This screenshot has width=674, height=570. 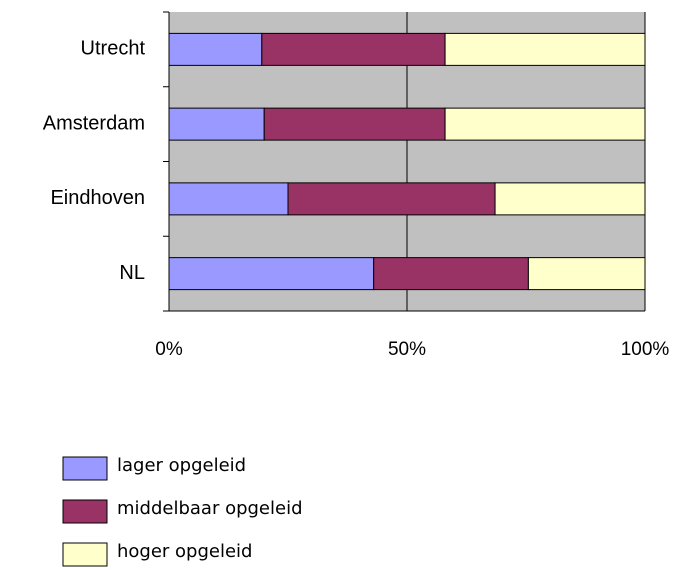 I want to click on legend-label: middelbaar opgeleid, so click(x=210, y=508).